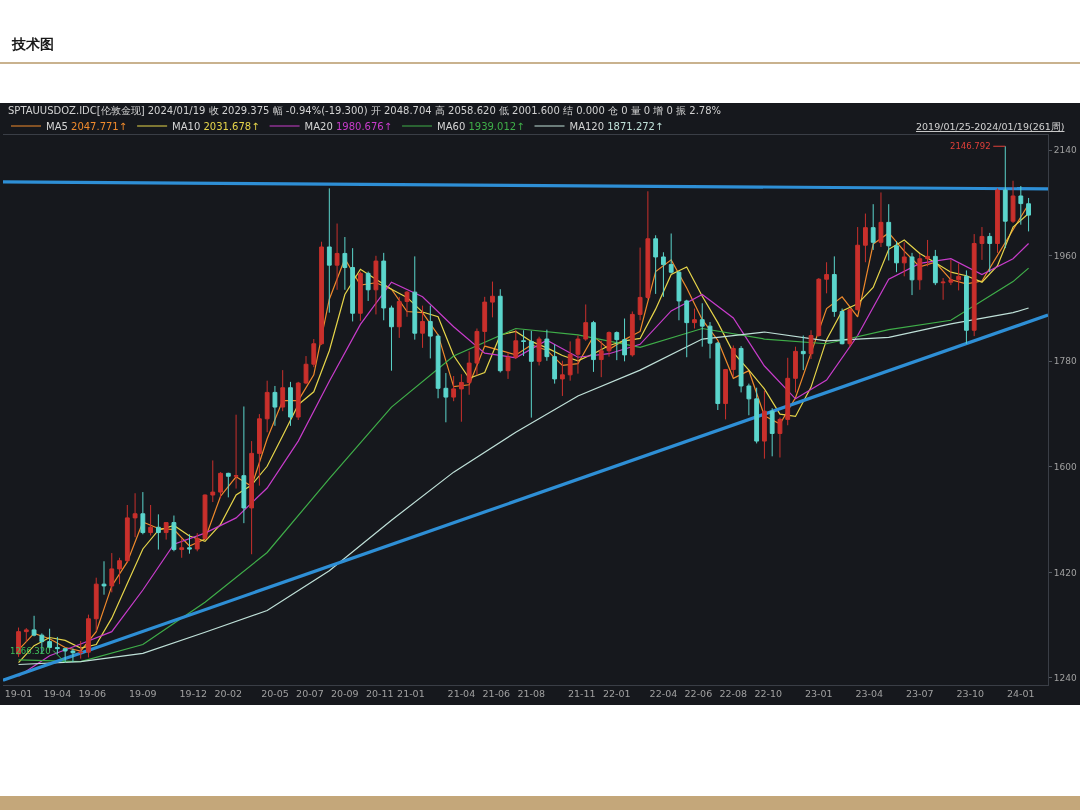 The image size is (1080, 810). What do you see at coordinates (768, 694) in the screenshot?
I see `x-tick-label: 22-10` at bounding box center [768, 694].